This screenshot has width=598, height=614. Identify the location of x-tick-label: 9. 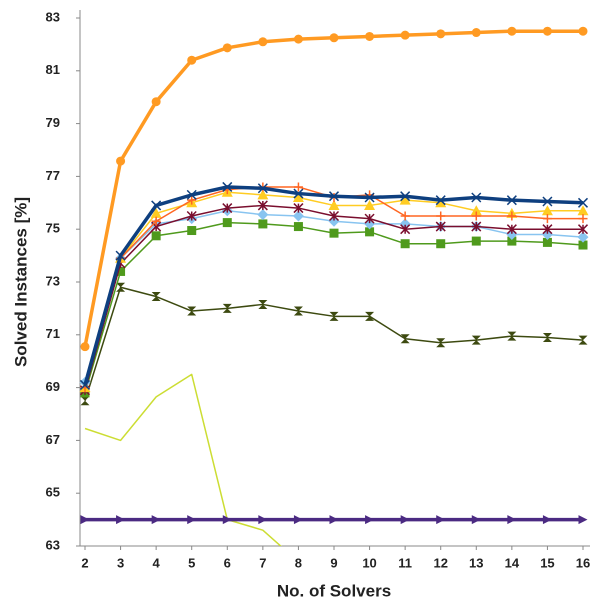
(333, 562).